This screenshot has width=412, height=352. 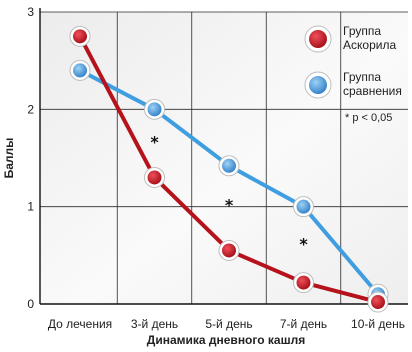 What do you see at coordinates (229, 192) in the screenshot?
I see `significance-marks: * * *` at bounding box center [229, 192].